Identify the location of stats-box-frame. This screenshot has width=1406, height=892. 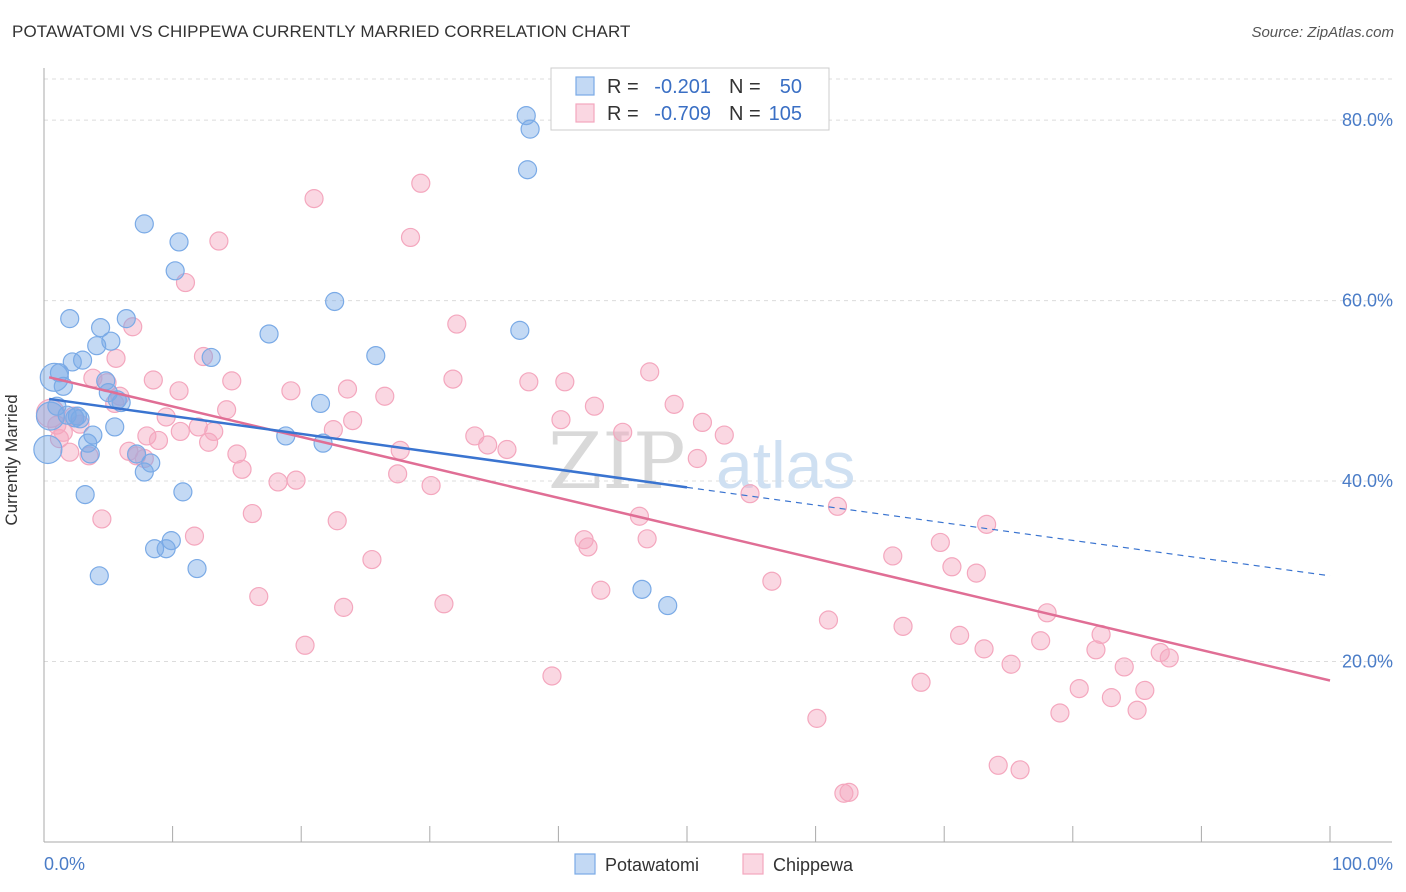
(690, 99).